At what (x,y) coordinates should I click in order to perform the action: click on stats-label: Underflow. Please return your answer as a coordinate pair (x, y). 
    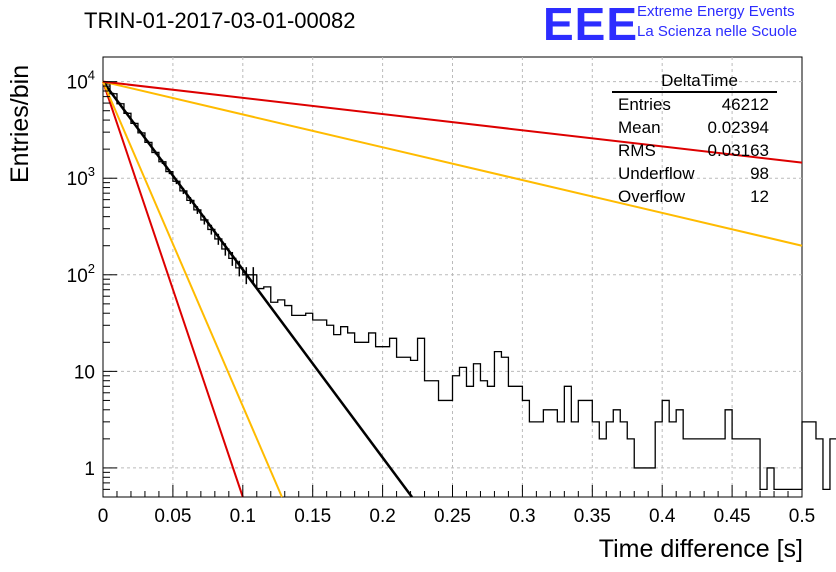
    Looking at the image, I should click on (656, 173).